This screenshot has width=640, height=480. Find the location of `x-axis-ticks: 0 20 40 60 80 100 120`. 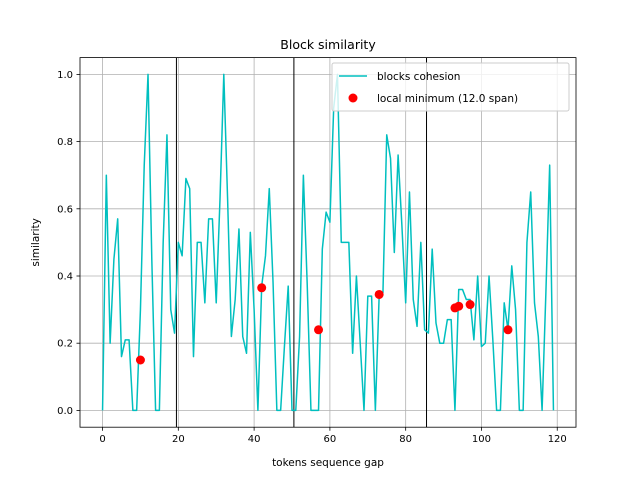

x-axis-ticks: 0 20 40 60 80 100 120 is located at coordinates (333, 436).